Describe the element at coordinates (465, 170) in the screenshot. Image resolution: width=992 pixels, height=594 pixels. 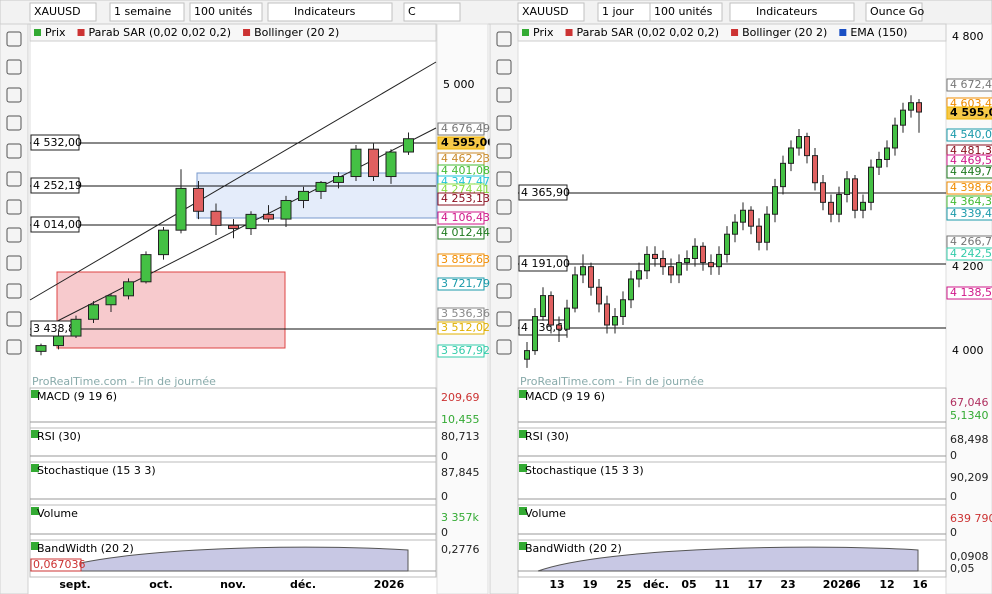
I see `price-label: 4 401,08` at that location.